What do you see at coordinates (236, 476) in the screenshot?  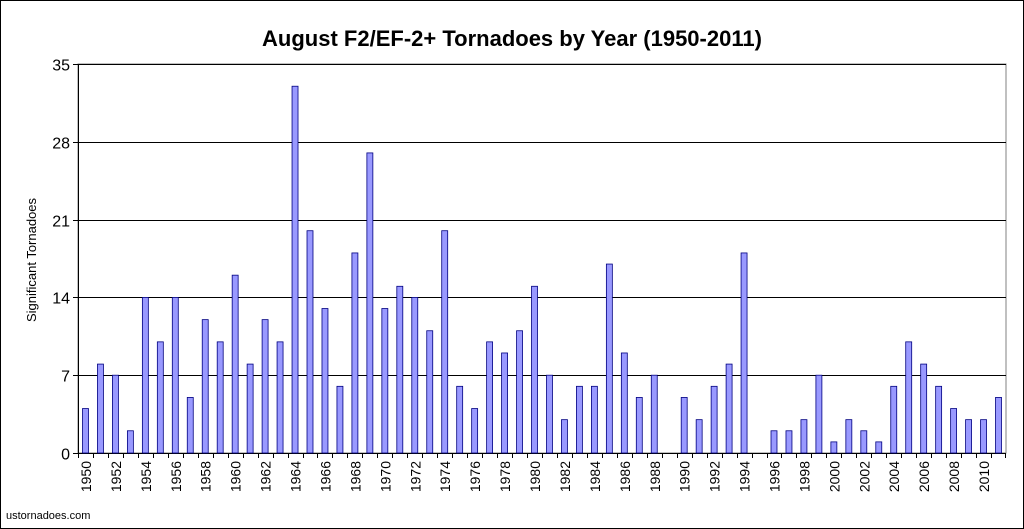 I see `x-tick-label: 1960` at bounding box center [236, 476].